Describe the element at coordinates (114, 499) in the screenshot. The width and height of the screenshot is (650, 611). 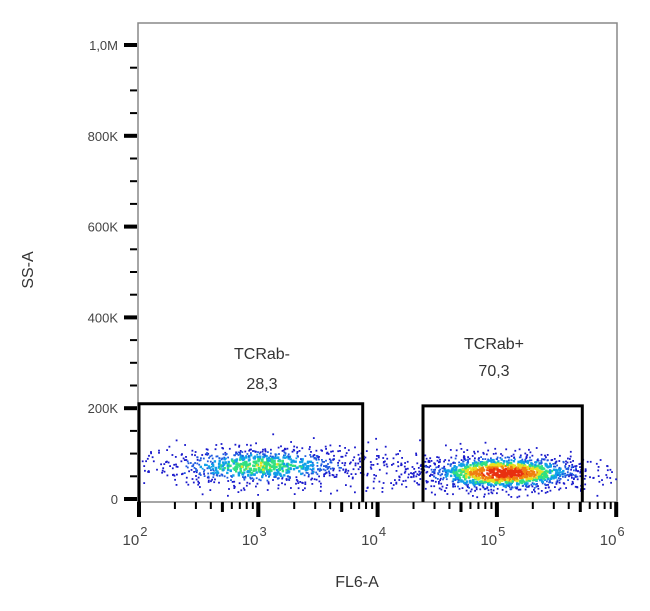
I see `y-tick-label: 0` at that location.